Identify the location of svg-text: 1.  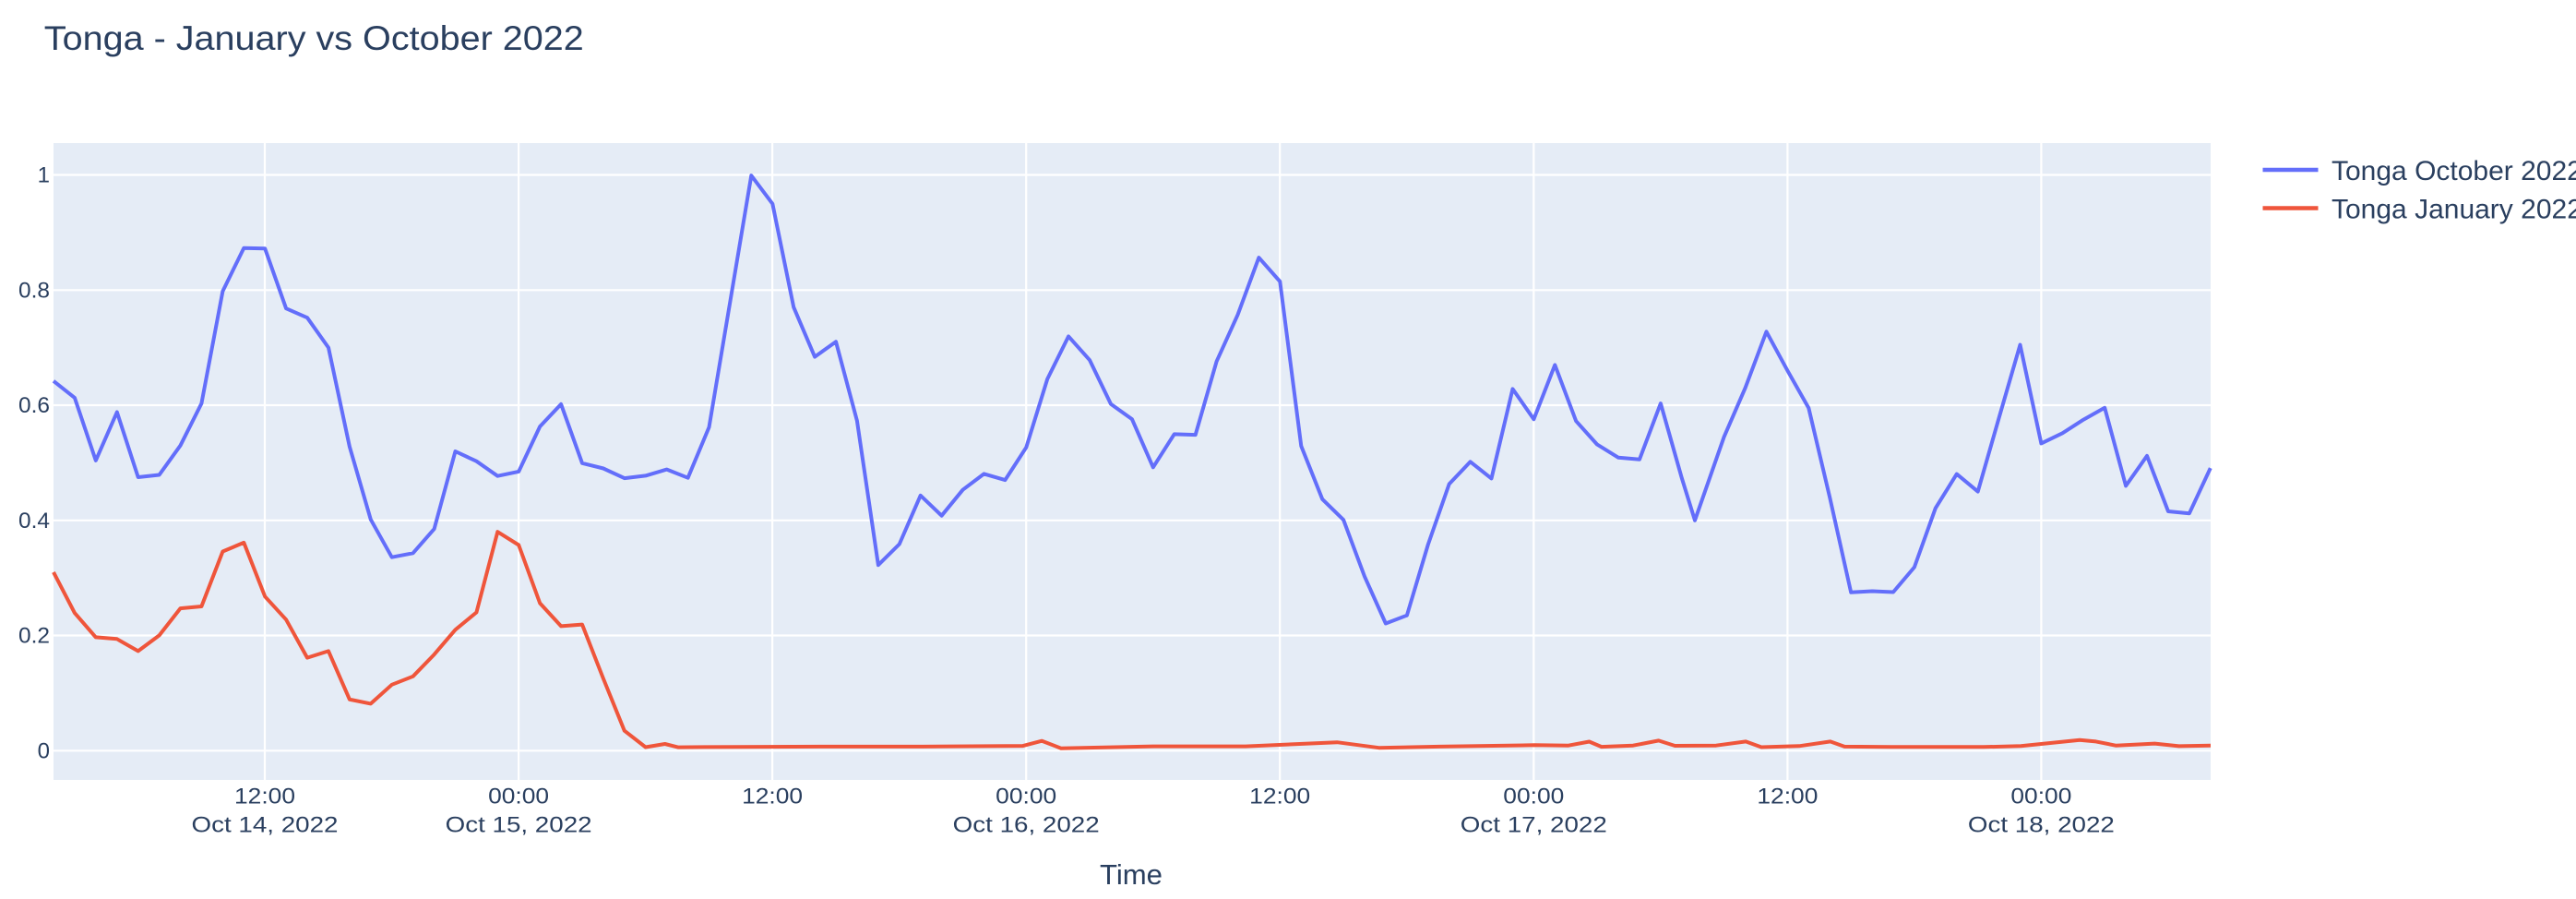
(44, 175).